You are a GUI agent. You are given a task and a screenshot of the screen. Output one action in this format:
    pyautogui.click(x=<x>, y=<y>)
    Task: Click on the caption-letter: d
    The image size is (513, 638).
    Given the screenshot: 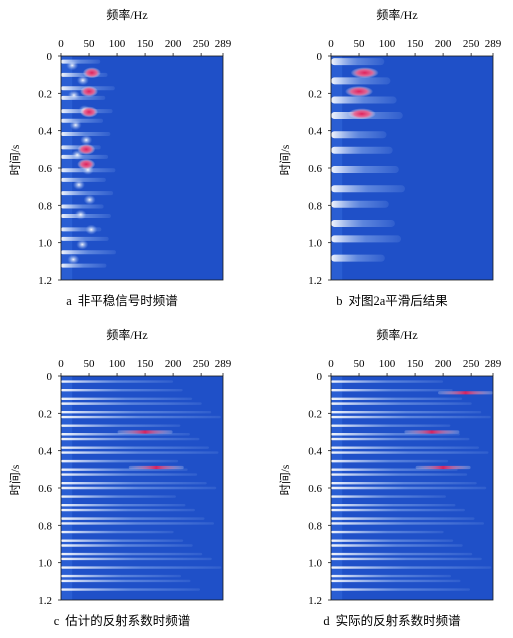 What is the action you would take?
    pyautogui.click(x=326, y=621)
    